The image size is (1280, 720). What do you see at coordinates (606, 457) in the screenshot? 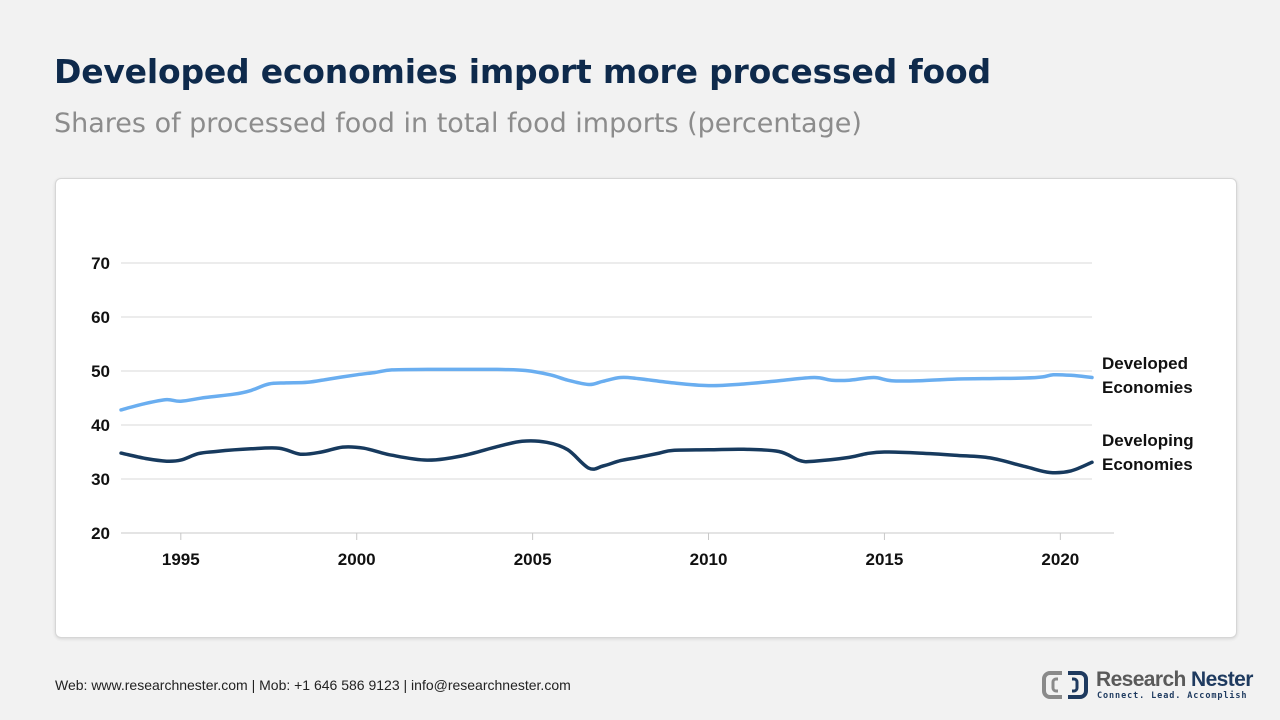
I see `series-line-developing-economies` at bounding box center [606, 457].